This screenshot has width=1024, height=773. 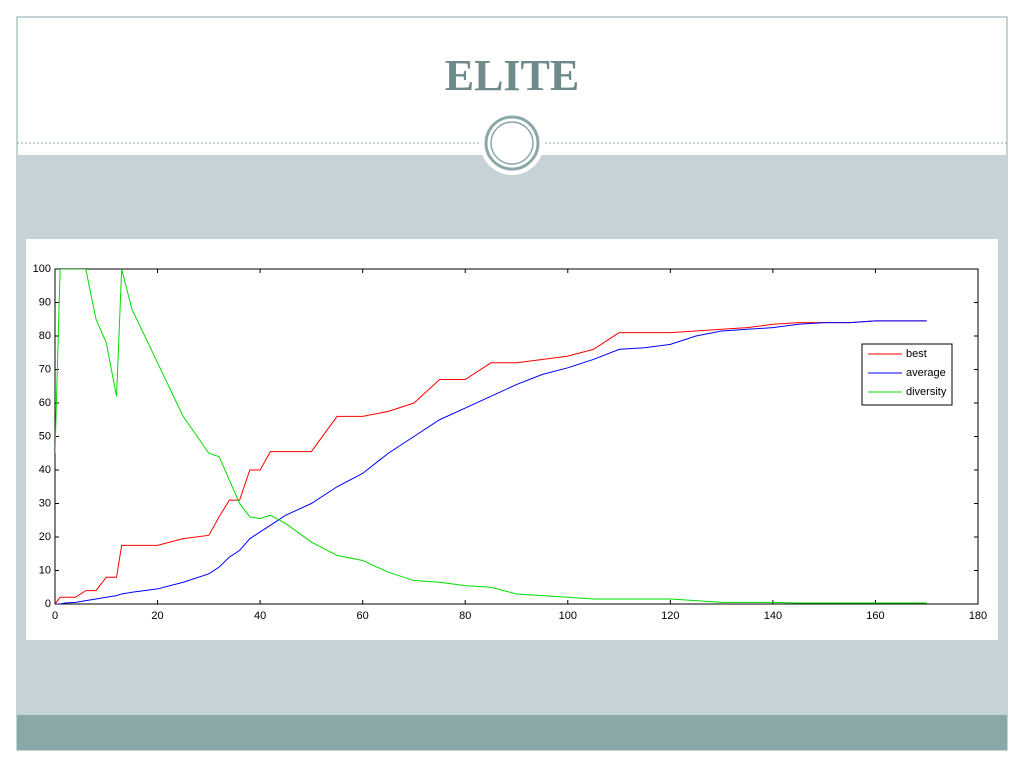 I want to click on x-tick-label: 140, so click(x=773, y=616).